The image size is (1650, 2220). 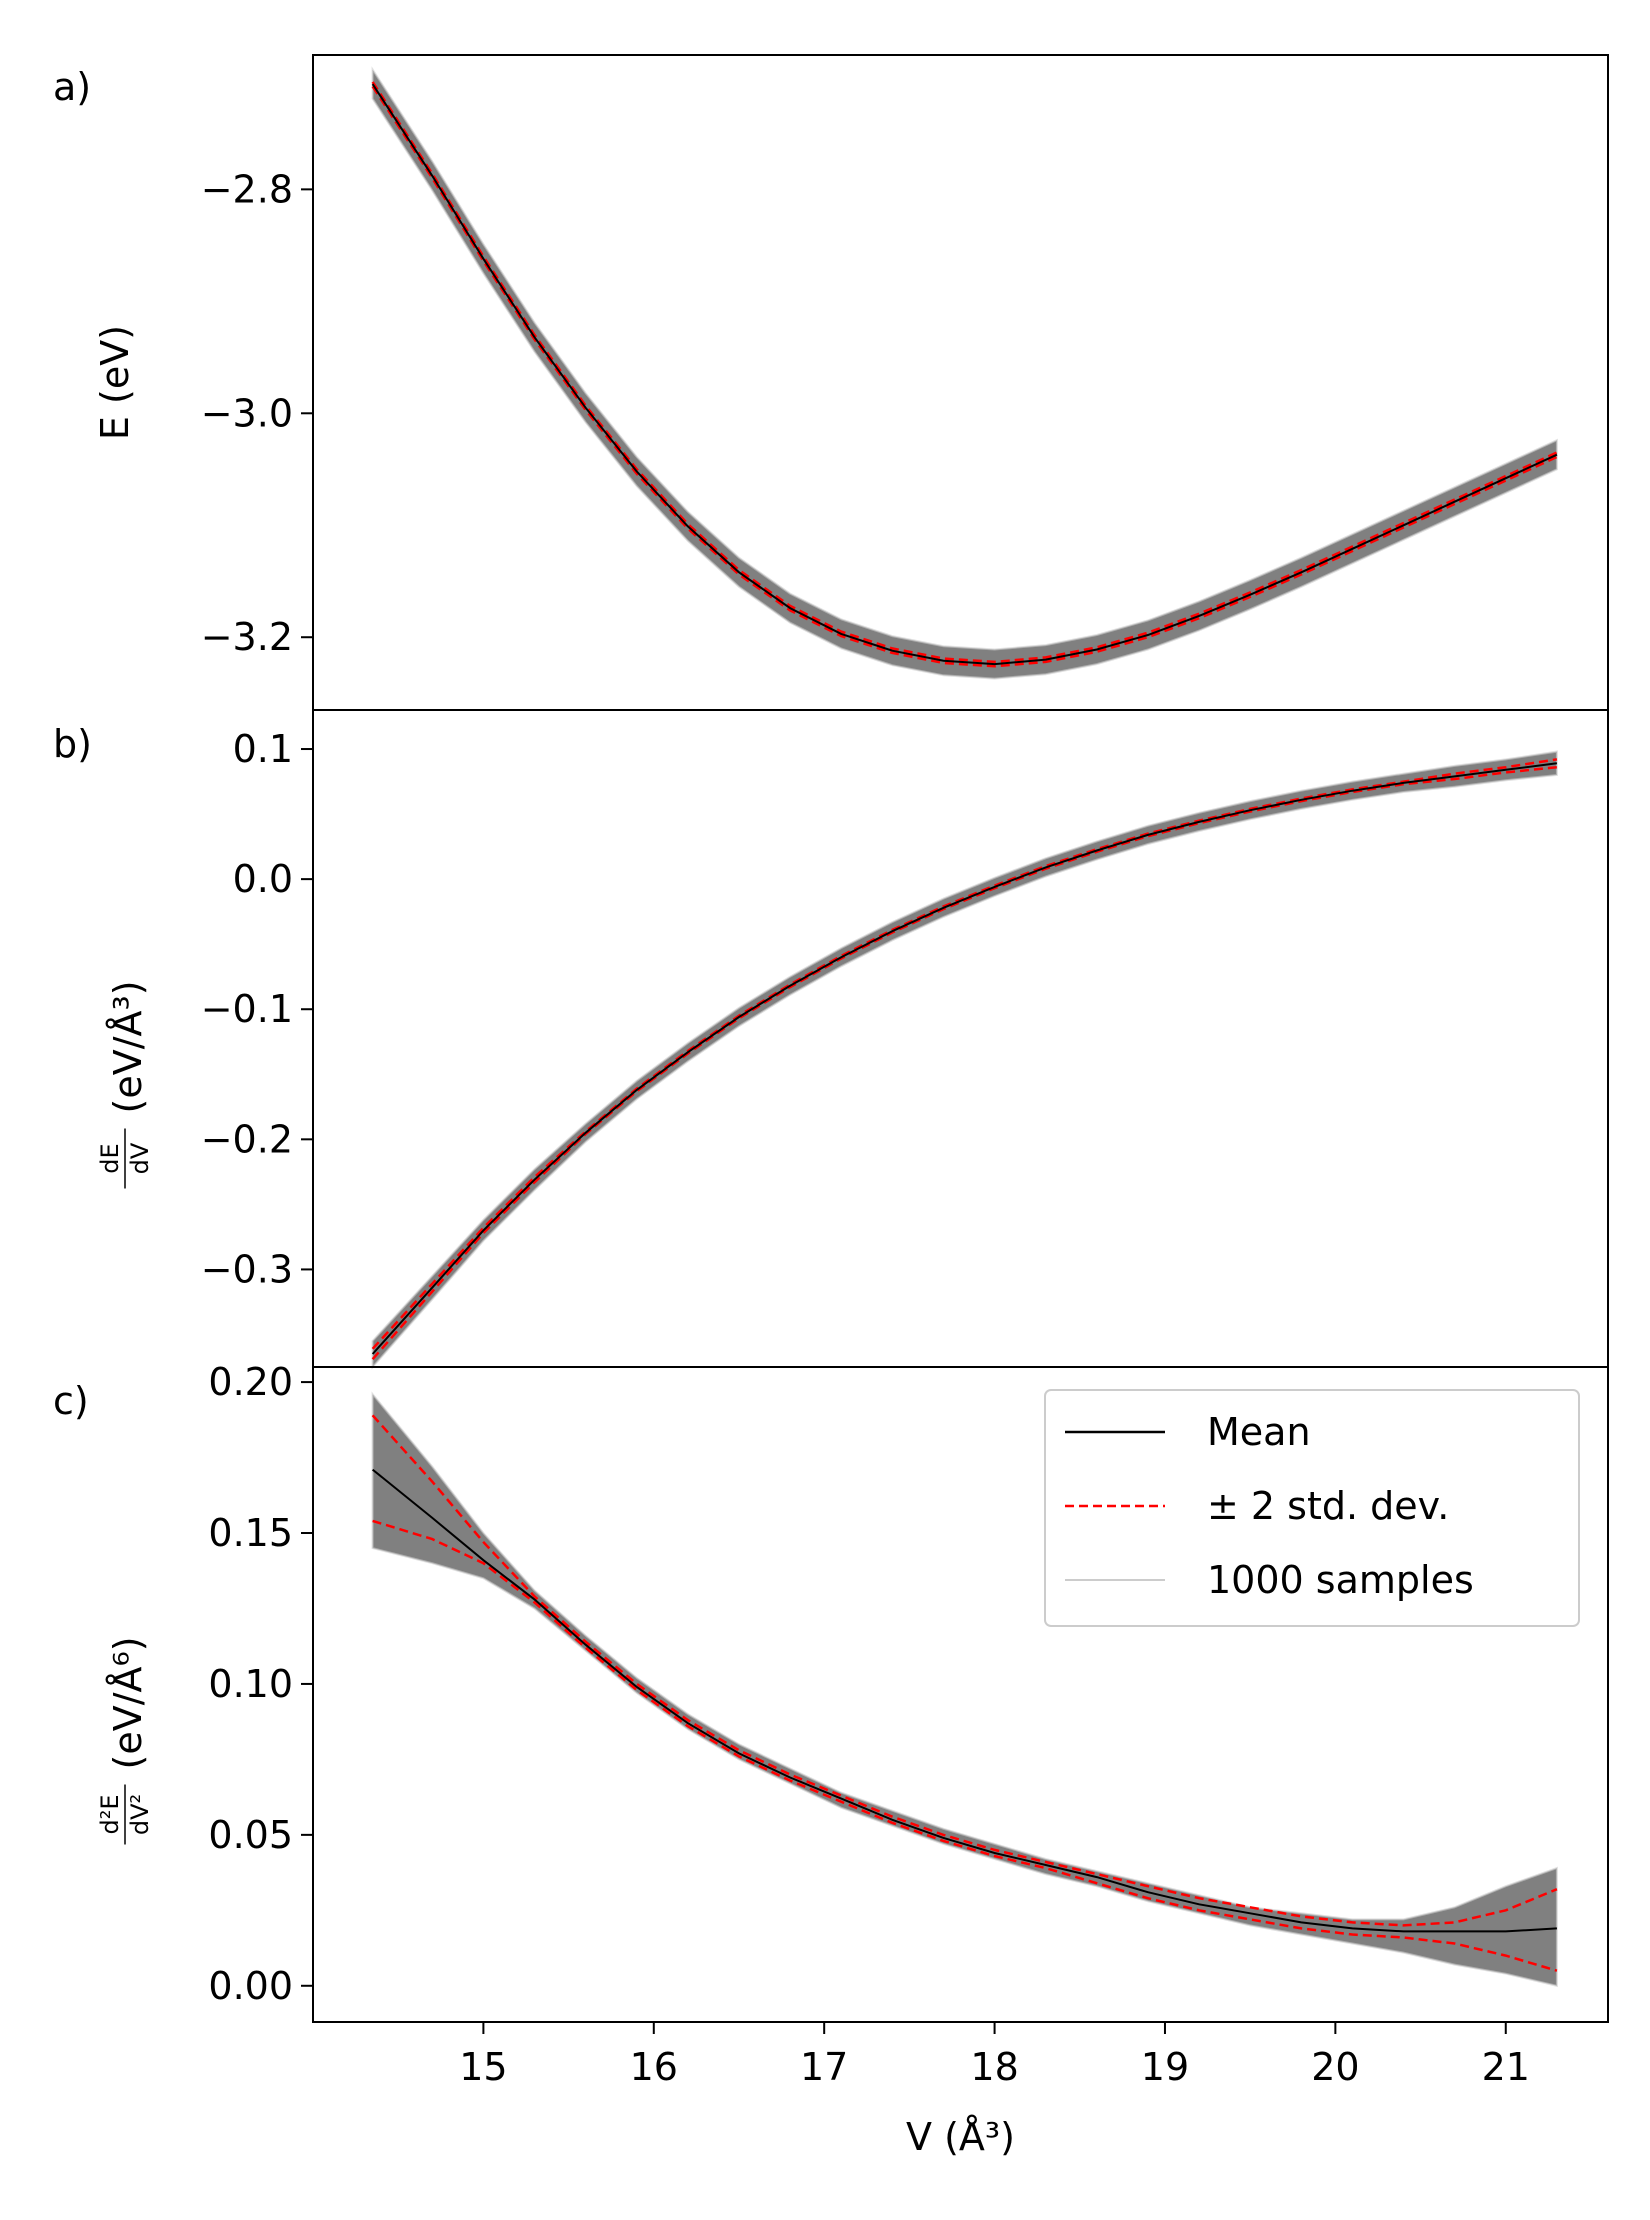 I want to click on y-tick-label: 0.20, so click(x=250, y=1382).